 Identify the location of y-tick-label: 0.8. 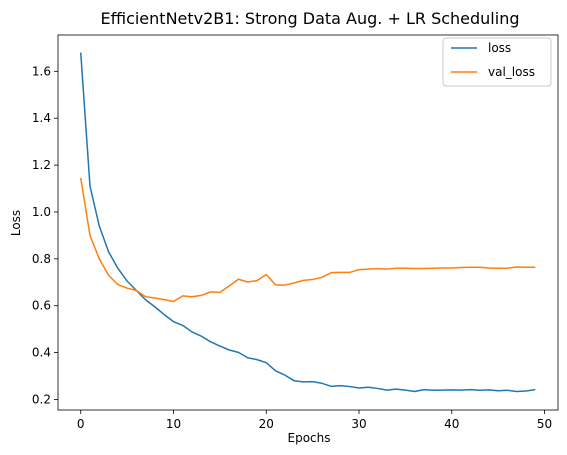
(41, 259).